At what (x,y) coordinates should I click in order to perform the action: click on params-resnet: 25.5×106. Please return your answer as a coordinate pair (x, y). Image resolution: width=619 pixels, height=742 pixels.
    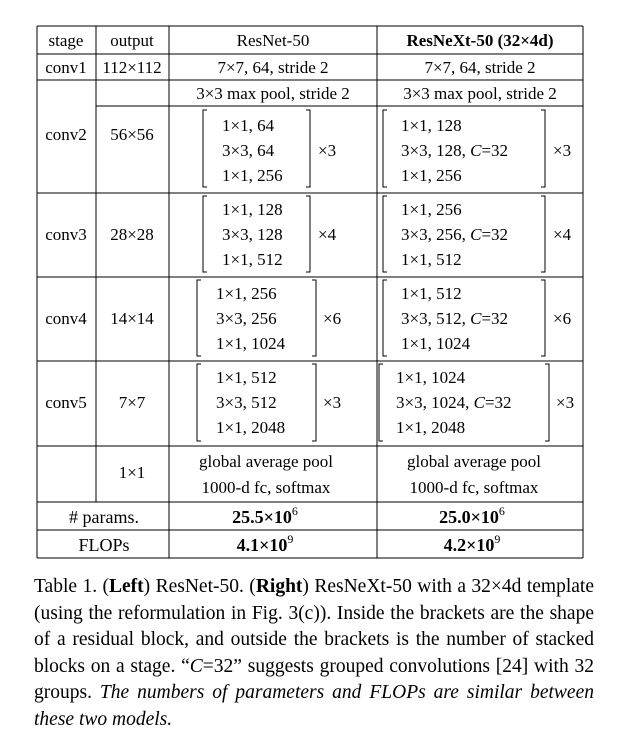
    Looking at the image, I should click on (265, 515).